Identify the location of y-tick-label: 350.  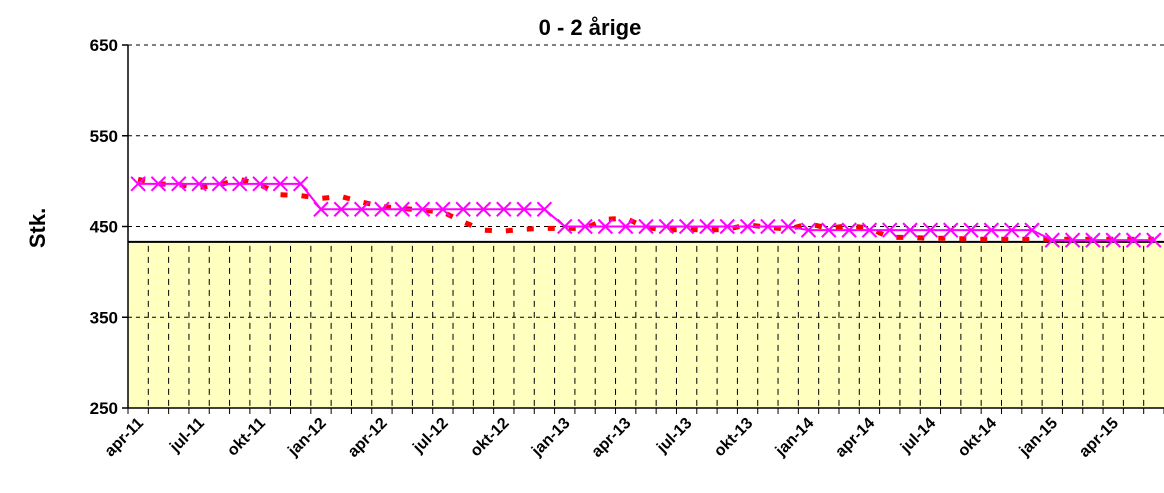
(104, 317).